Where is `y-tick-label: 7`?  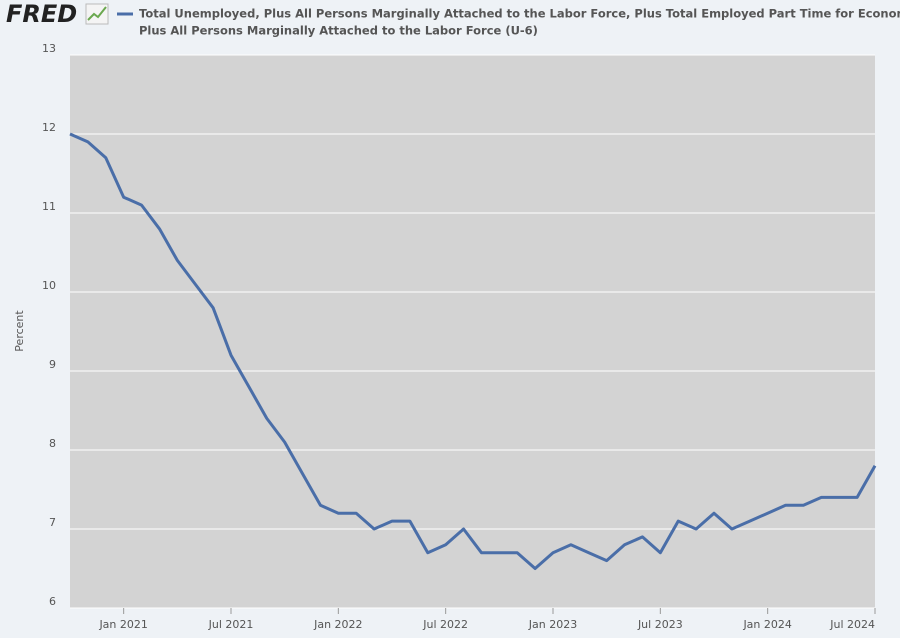
y-tick-label: 7 is located at coordinates (52, 522).